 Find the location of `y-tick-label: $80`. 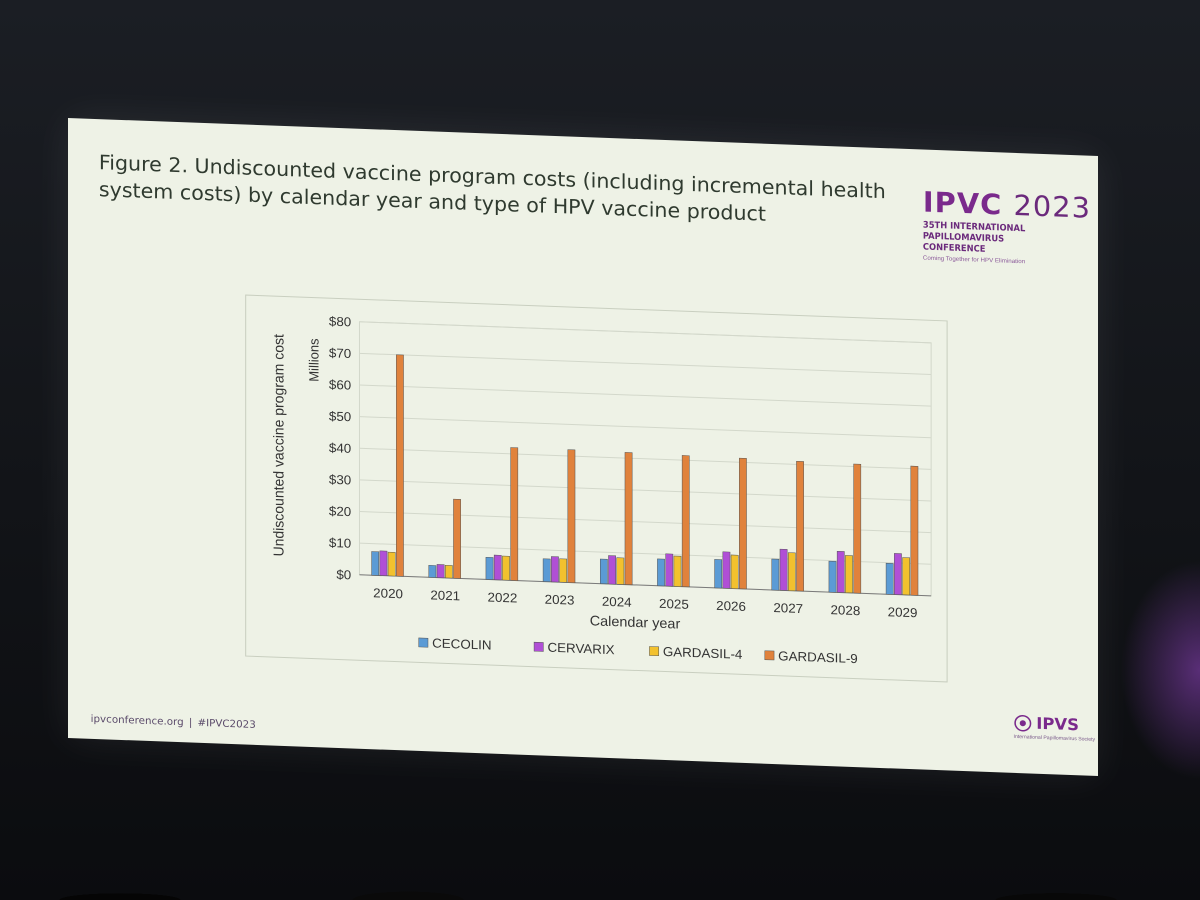

y-tick-label: $80 is located at coordinates (340, 322).